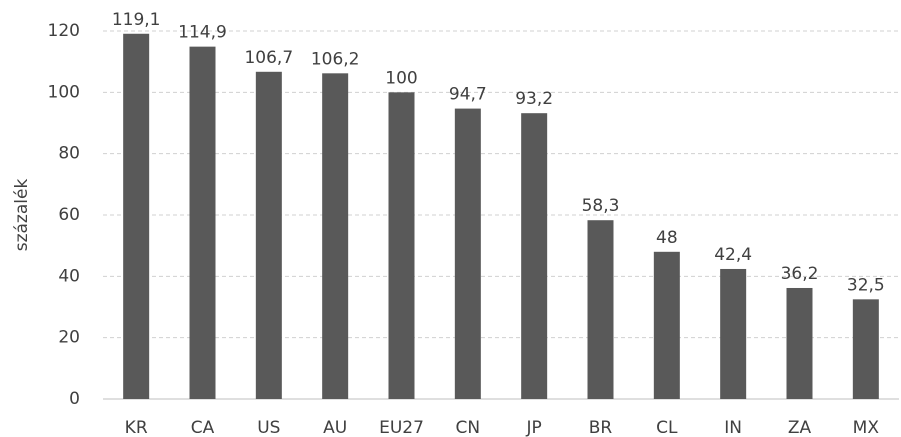  I want to click on data-label: 100, so click(401, 78).